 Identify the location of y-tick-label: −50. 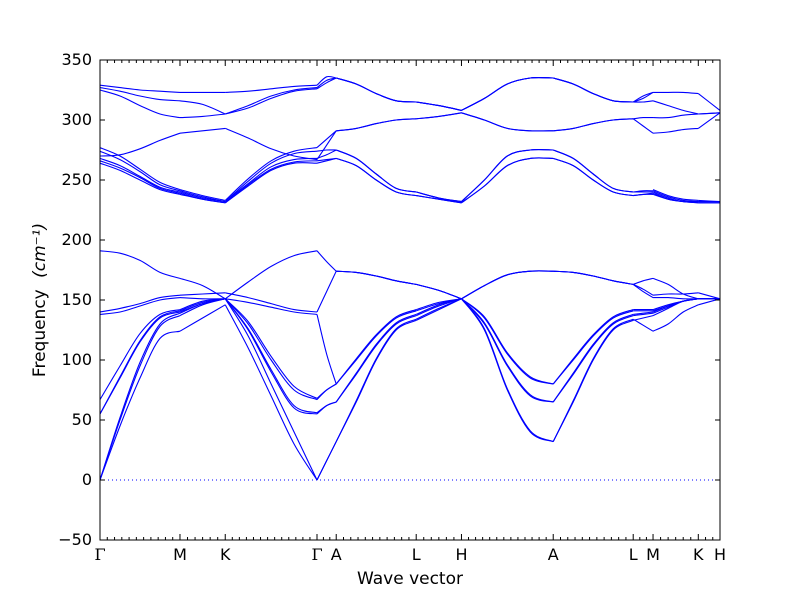
(75, 539).